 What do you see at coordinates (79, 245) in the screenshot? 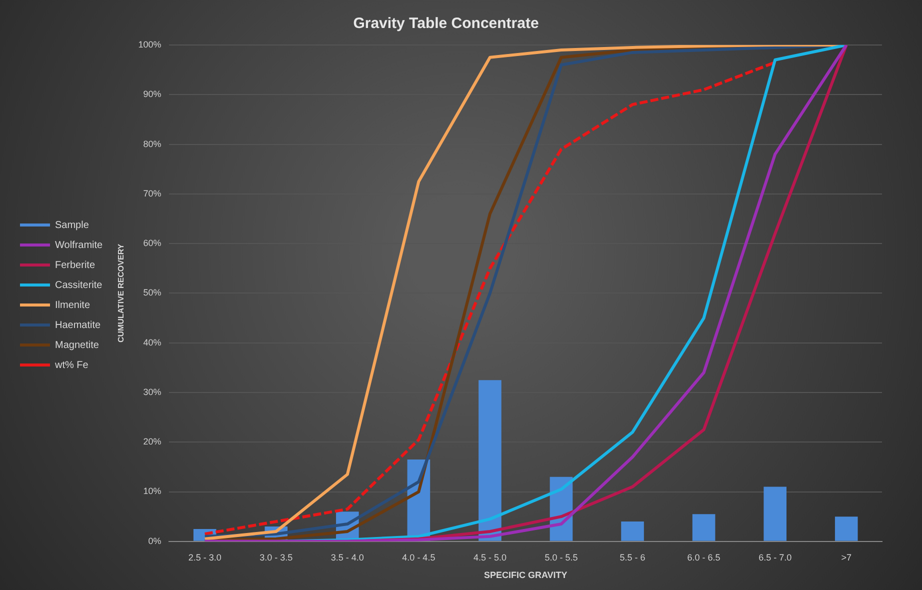
I see `legend-label: Wolframite` at bounding box center [79, 245].